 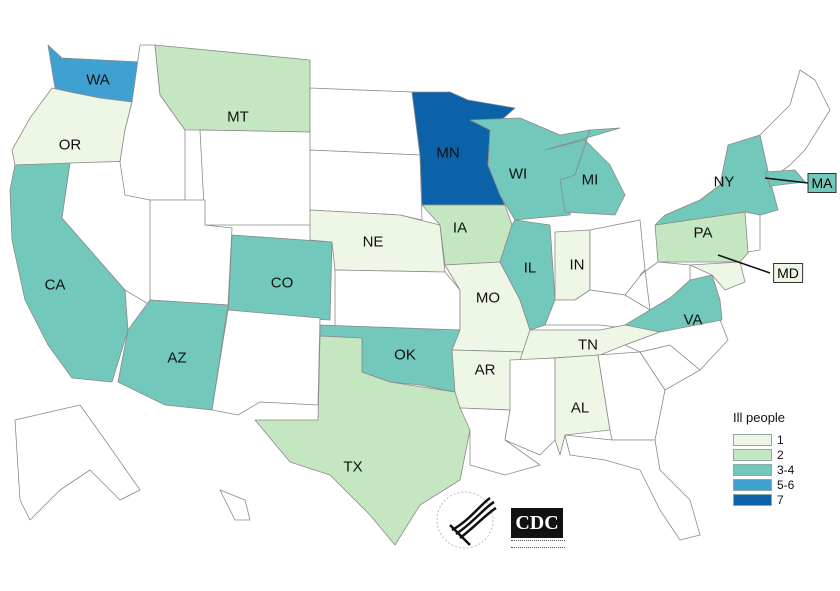 What do you see at coordinates (405, 355) in the screenshot?
I see `state-label-ok: OK` at bounding box center [405, 355].